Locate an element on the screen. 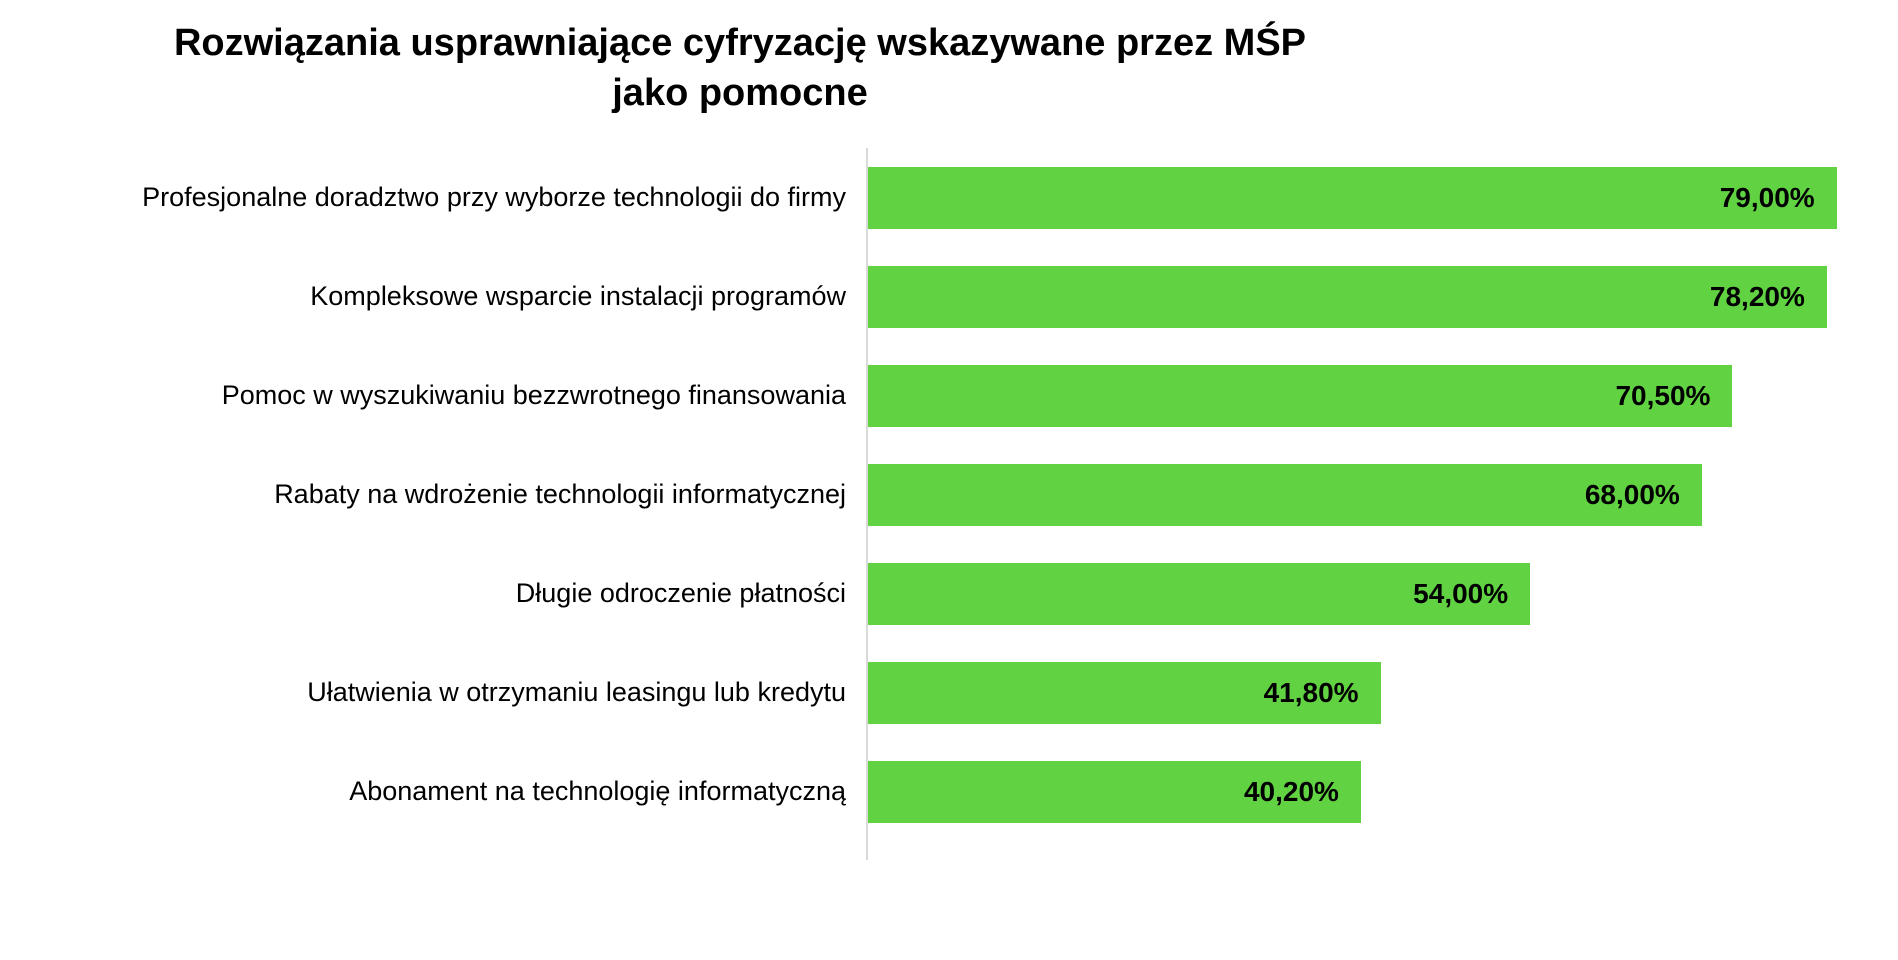 Image resolution: width=1898 pixels, height=960 pixels. bar-row: Długie odroczenie płatności 54,00% is located at coordinates (949, 593).